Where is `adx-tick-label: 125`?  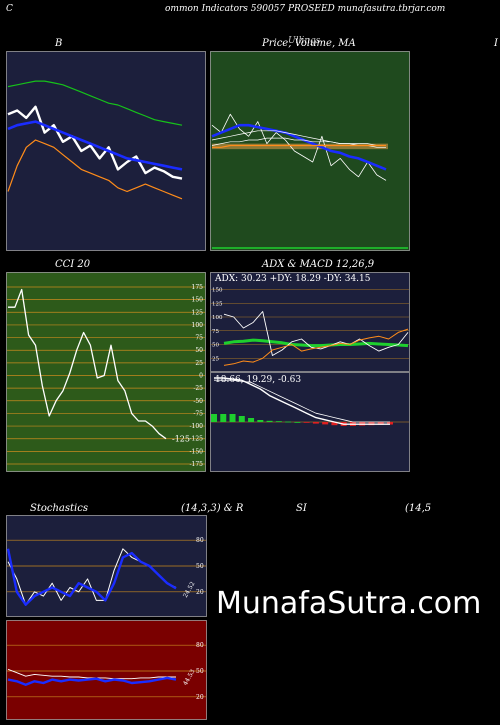 adx-tick-label: 125 is located at coordinates (217, 304).